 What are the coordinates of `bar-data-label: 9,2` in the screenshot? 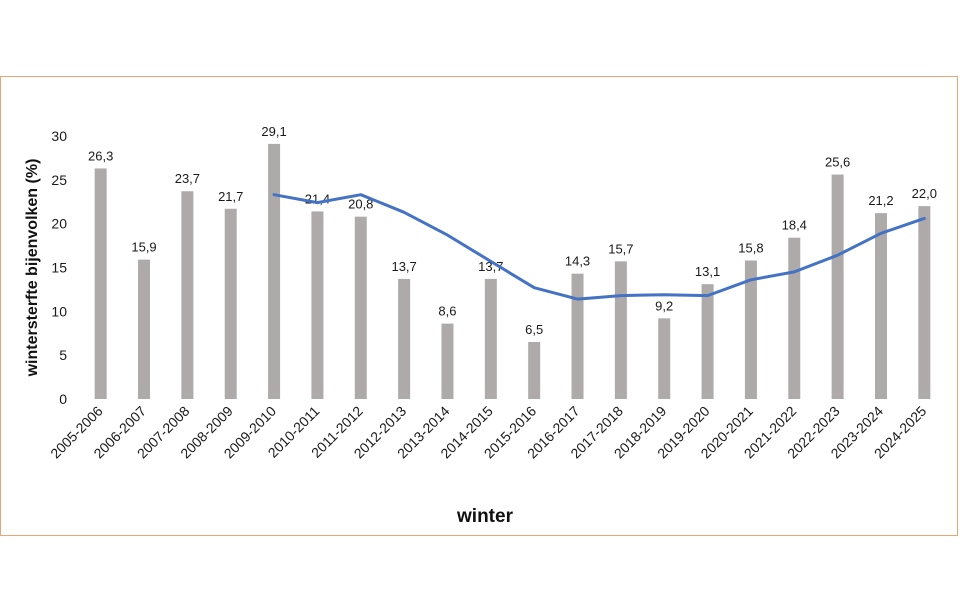 It's located at (664, 305).